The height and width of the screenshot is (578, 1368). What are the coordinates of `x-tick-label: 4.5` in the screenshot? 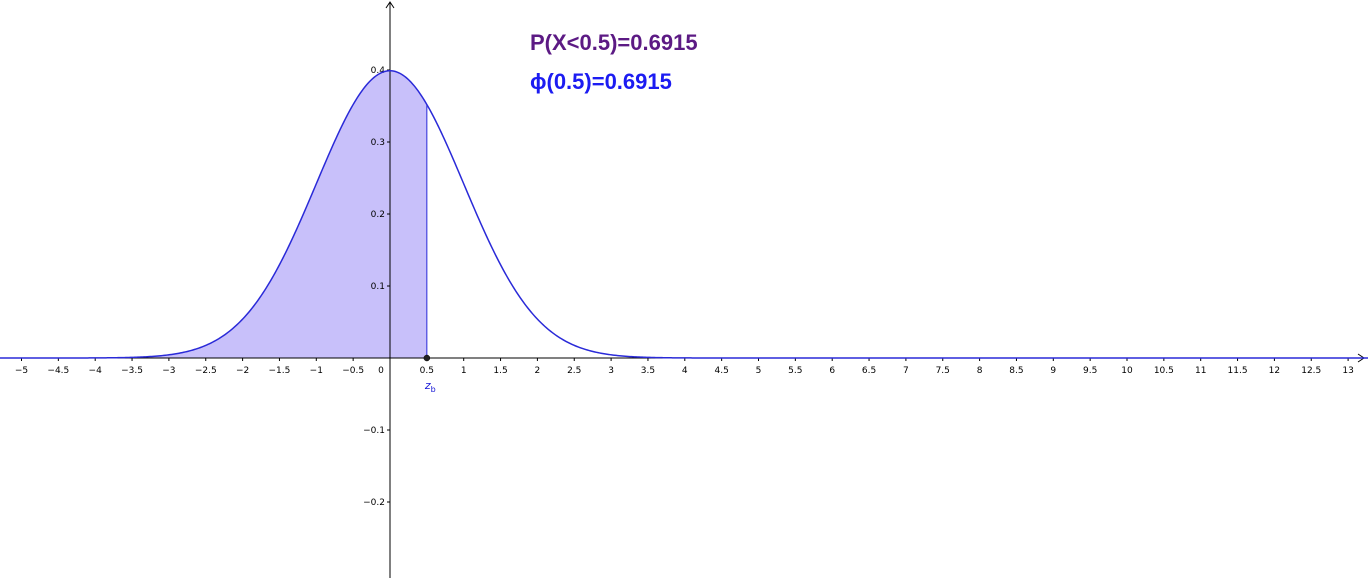 It's located at (721, 371).